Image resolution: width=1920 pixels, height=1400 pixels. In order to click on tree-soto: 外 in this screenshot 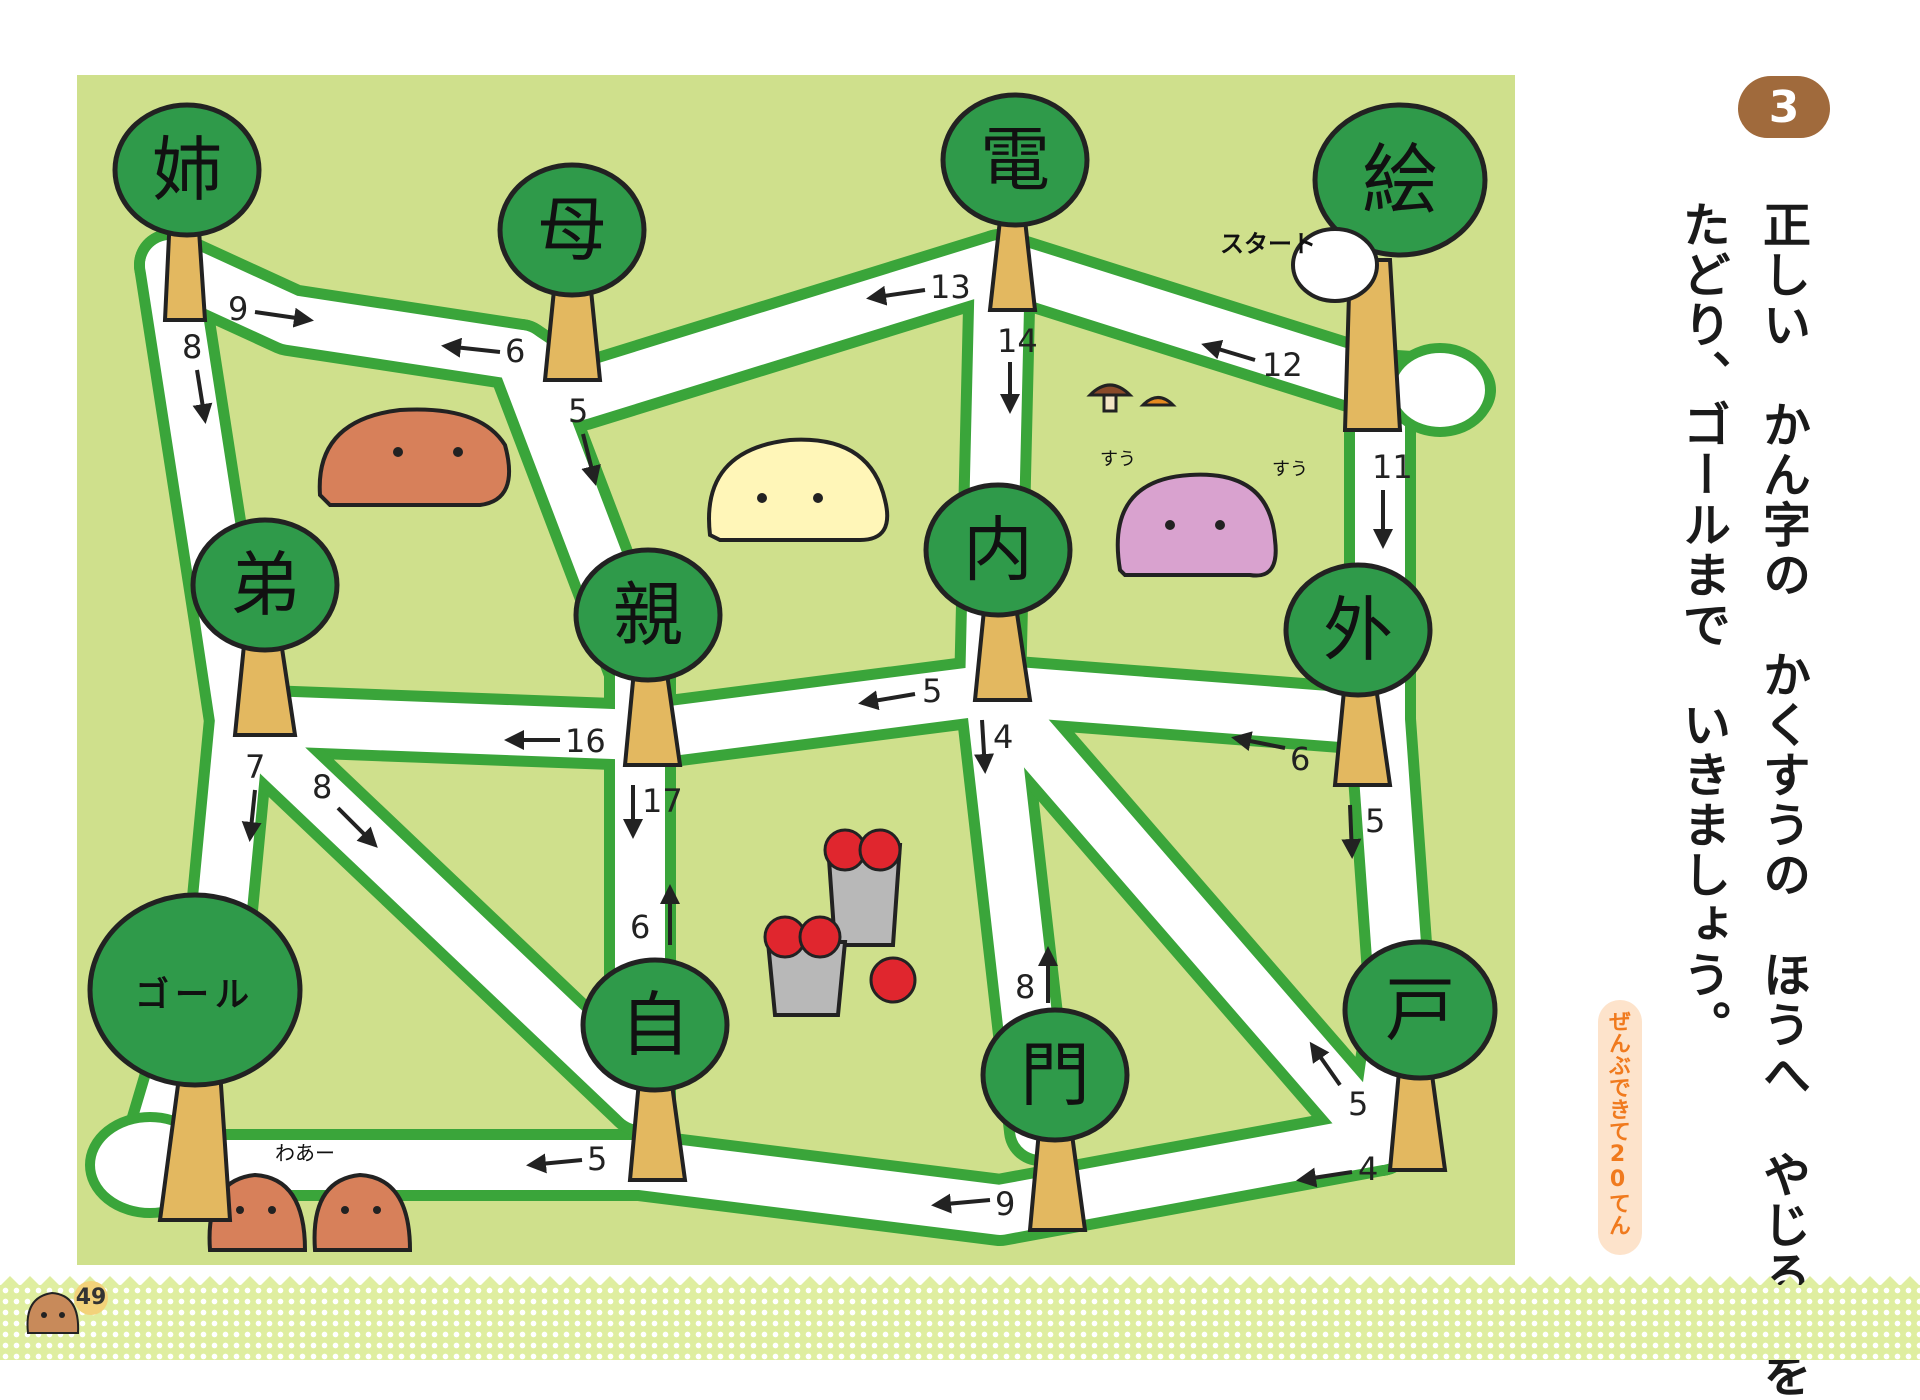, I will do `click(1358, 674)`.